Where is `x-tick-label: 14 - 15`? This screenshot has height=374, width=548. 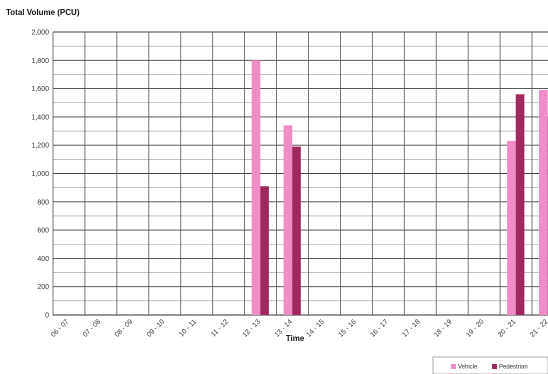
x-tick-label: 14 - 15 is located at coordinates (316, 328).